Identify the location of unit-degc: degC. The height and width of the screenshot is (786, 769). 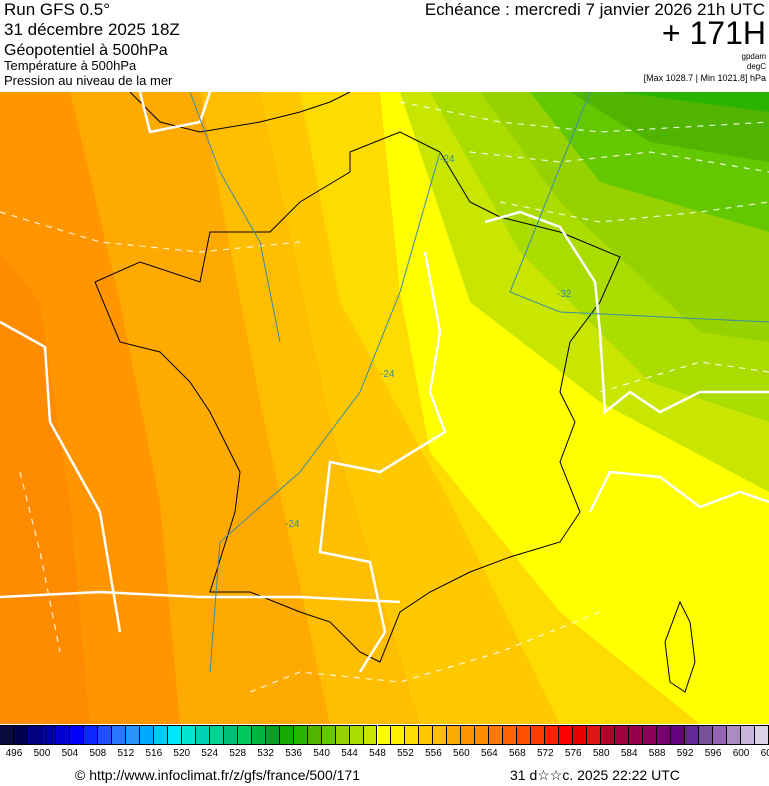
(756, 66).